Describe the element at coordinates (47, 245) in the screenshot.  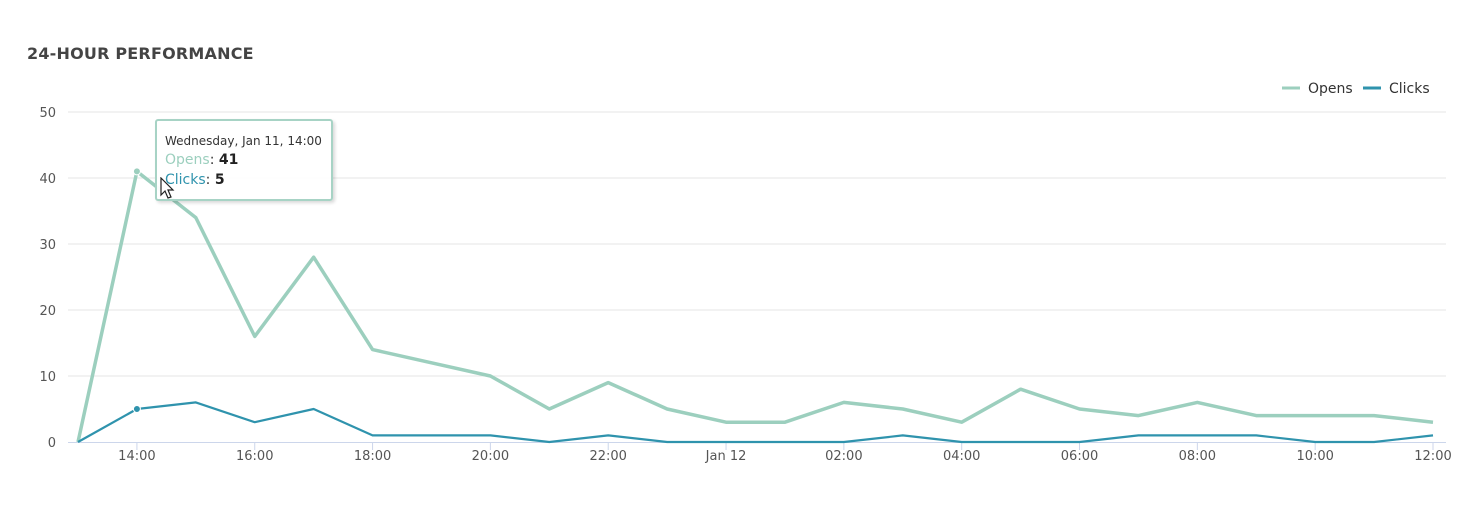
I see `y-tick-label: 30` at that location.